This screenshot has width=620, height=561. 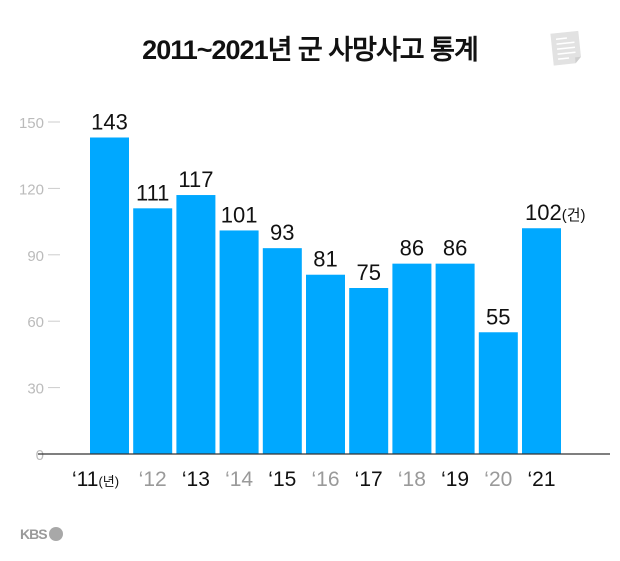 I want to click on x-tick-label: ‘11(년), so click(x=95, y=479).